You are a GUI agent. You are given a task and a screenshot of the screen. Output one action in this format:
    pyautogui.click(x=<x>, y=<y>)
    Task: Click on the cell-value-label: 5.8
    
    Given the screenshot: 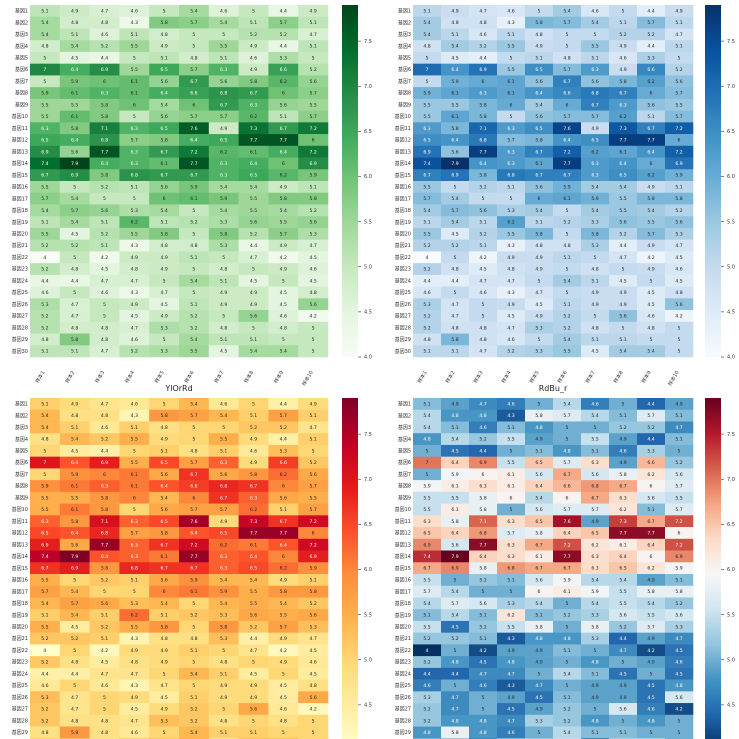 What is the action you would take?
    pyautogui.click(x=538, y=141)
    